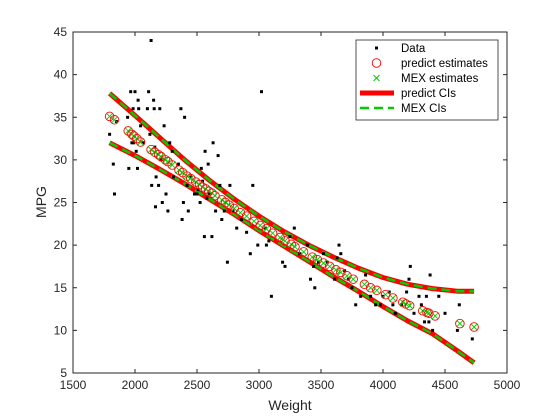 This screenshot has height=420, width=560. I want to click on y-tick-label: 40, so click(61, 75).